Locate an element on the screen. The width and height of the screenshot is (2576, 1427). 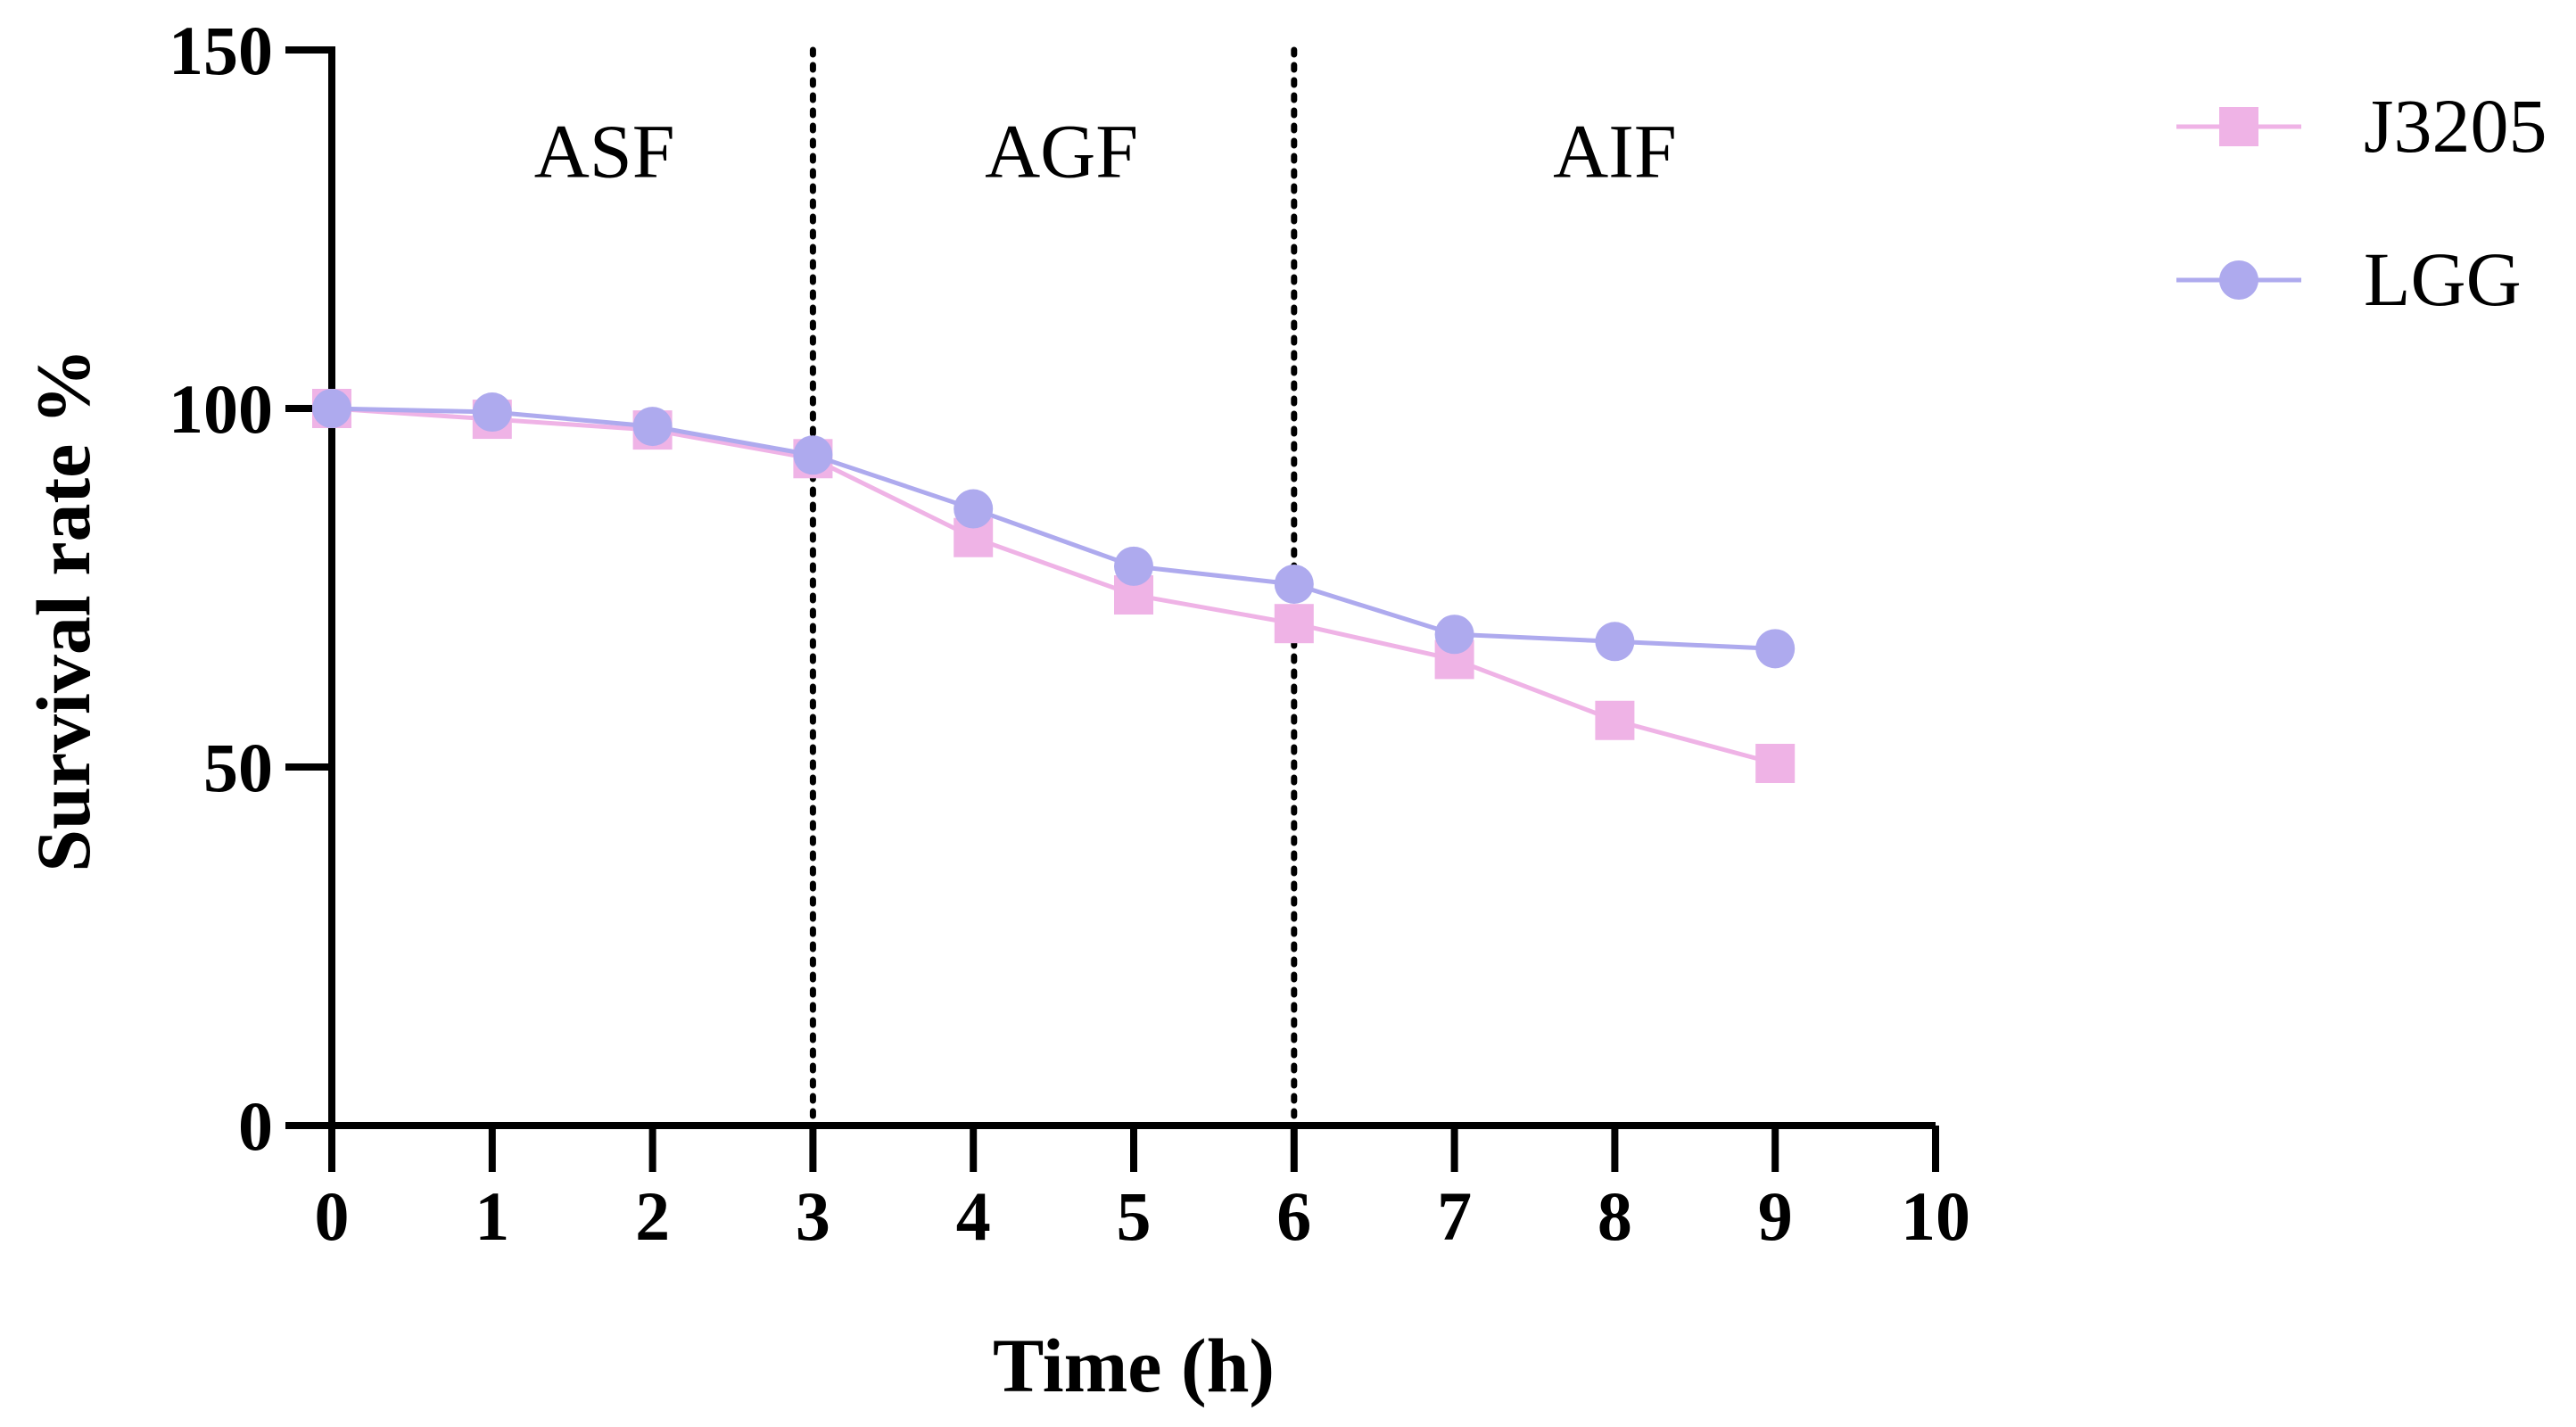
y-tick-label: 150 is located at coordinates (221, 50).